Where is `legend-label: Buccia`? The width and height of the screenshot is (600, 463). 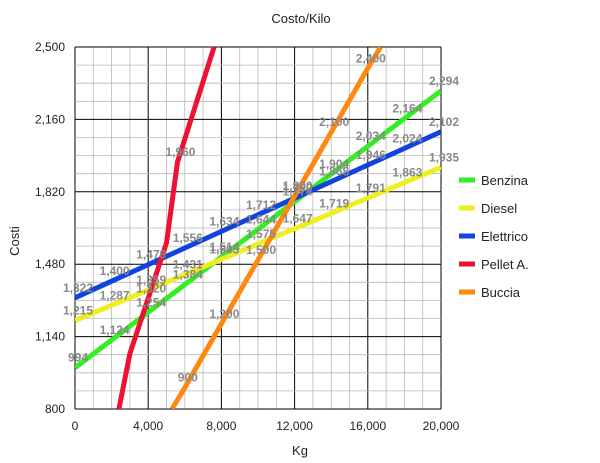 legend-label: Buccia is located at coordinates (501, 292).